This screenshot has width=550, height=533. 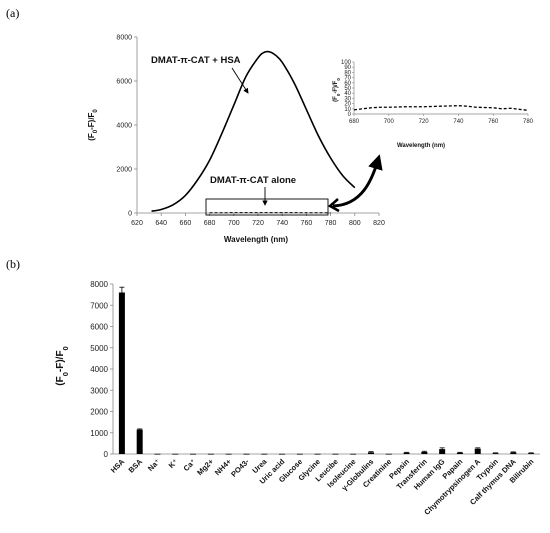 What do you see at coordinates (421, 146) in the screenshot?
I see `inset-xlabel: Wavelength (nm)` at bounding box center [421, 146].